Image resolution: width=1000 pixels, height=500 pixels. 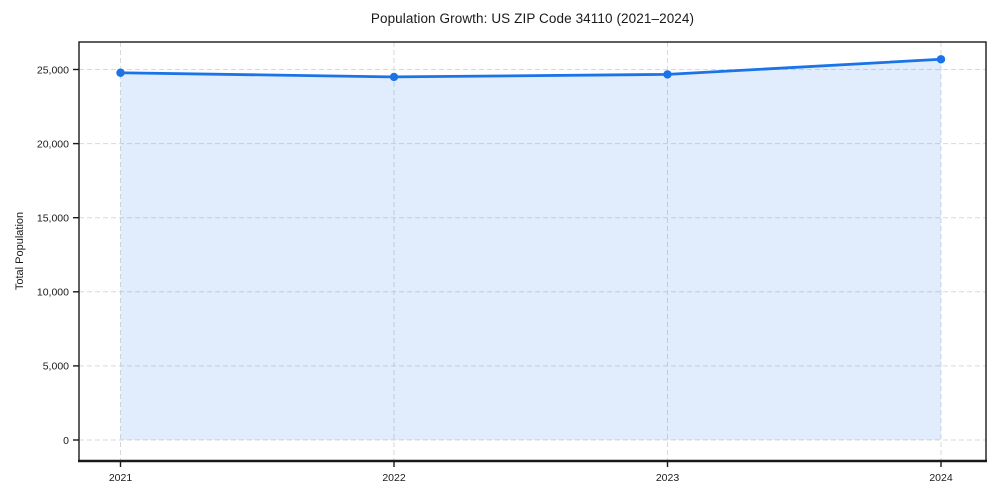 What do you see at coordinates (121, 478) in the screenshot?
I see `x-tick-label: 2021` at bounding box center [121, 478].